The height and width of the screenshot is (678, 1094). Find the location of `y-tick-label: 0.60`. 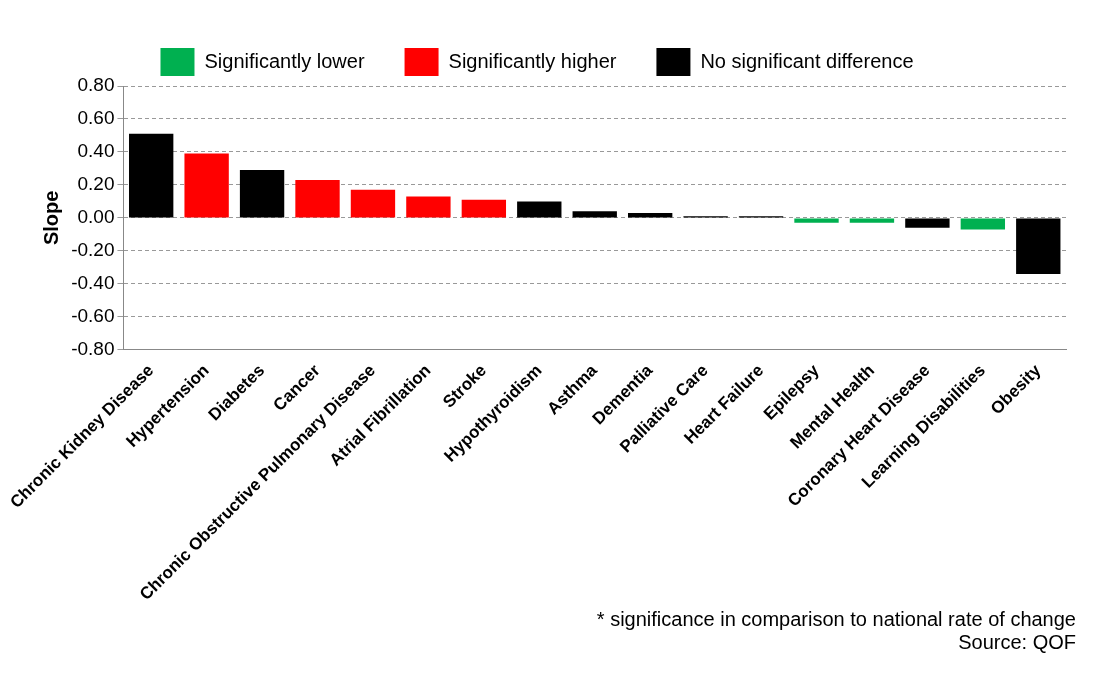

y-tick-label: 0.60 is located at coordinates (96, 118).